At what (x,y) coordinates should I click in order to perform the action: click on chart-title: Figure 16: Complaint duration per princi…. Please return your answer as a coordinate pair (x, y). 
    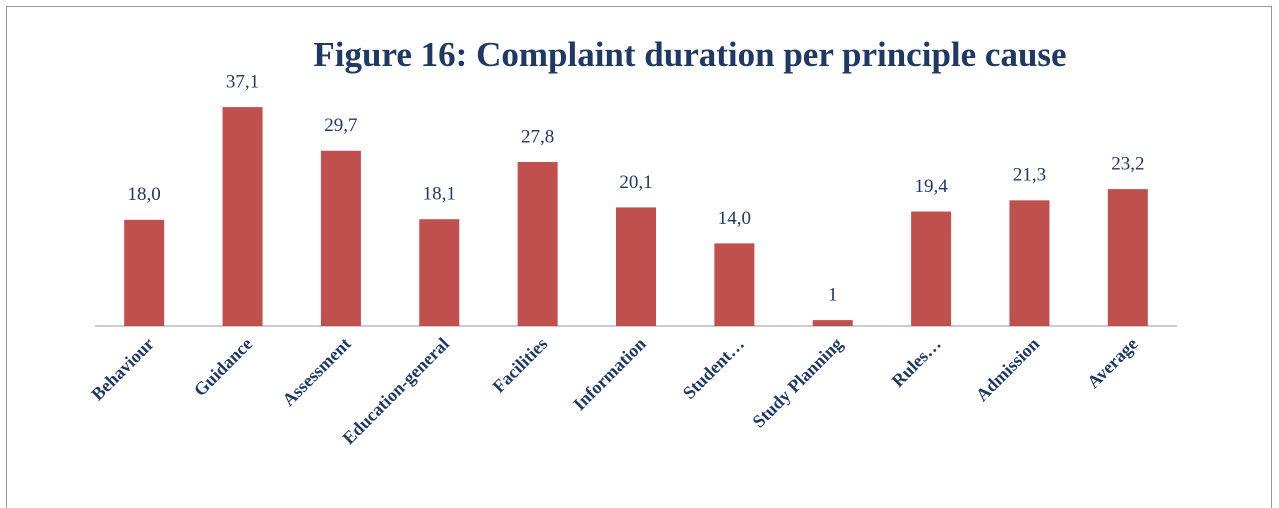
    Looking at the image, I should click on (689, 54).